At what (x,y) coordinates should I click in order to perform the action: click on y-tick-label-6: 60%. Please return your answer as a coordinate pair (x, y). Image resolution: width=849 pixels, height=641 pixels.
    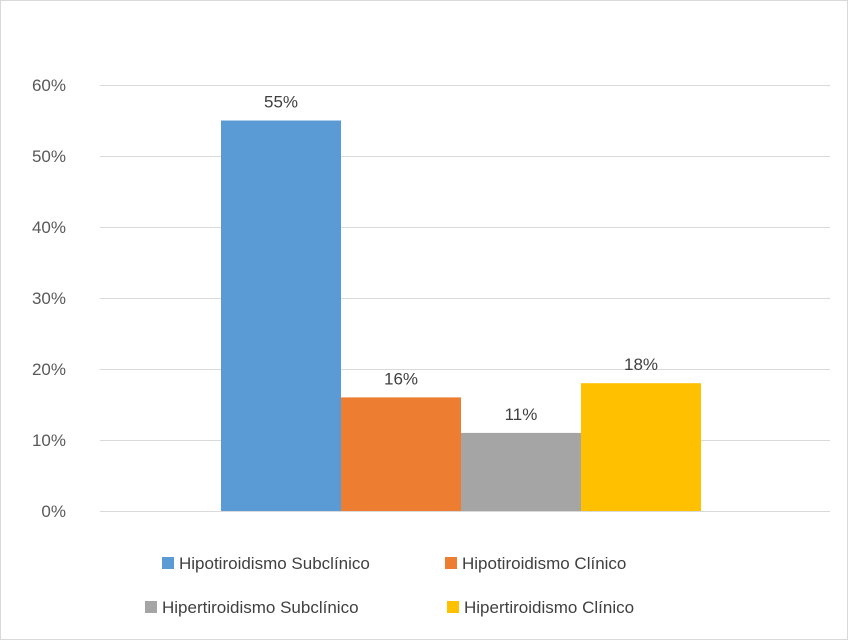
    Looking at the image, I should click on (49, 85).